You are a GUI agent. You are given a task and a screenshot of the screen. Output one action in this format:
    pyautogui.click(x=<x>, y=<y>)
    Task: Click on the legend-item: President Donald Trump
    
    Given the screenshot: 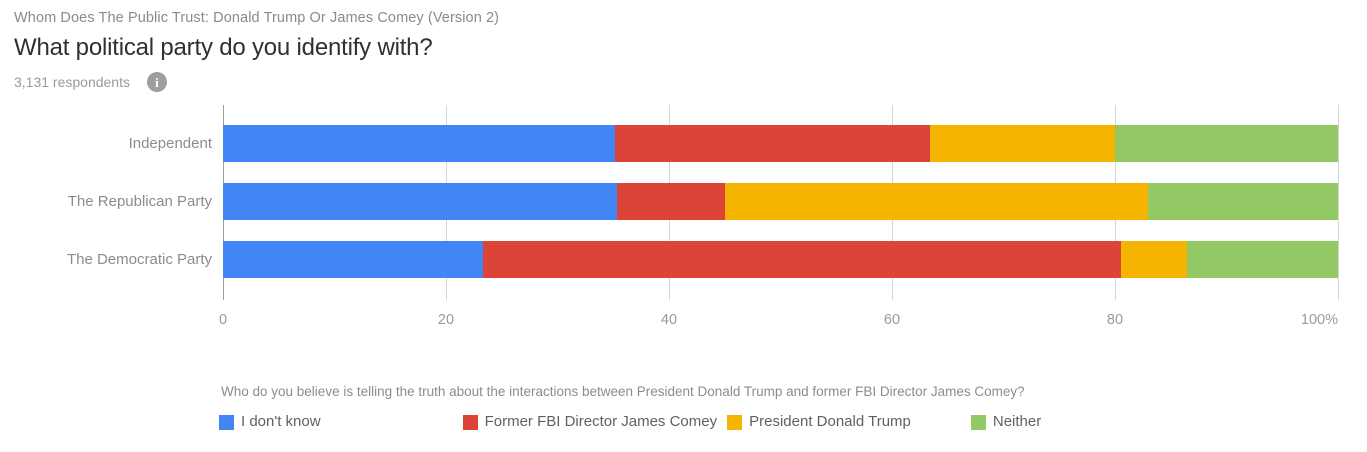 What is the action you would take?
    pyautogui.click(x=819, y=422)
    